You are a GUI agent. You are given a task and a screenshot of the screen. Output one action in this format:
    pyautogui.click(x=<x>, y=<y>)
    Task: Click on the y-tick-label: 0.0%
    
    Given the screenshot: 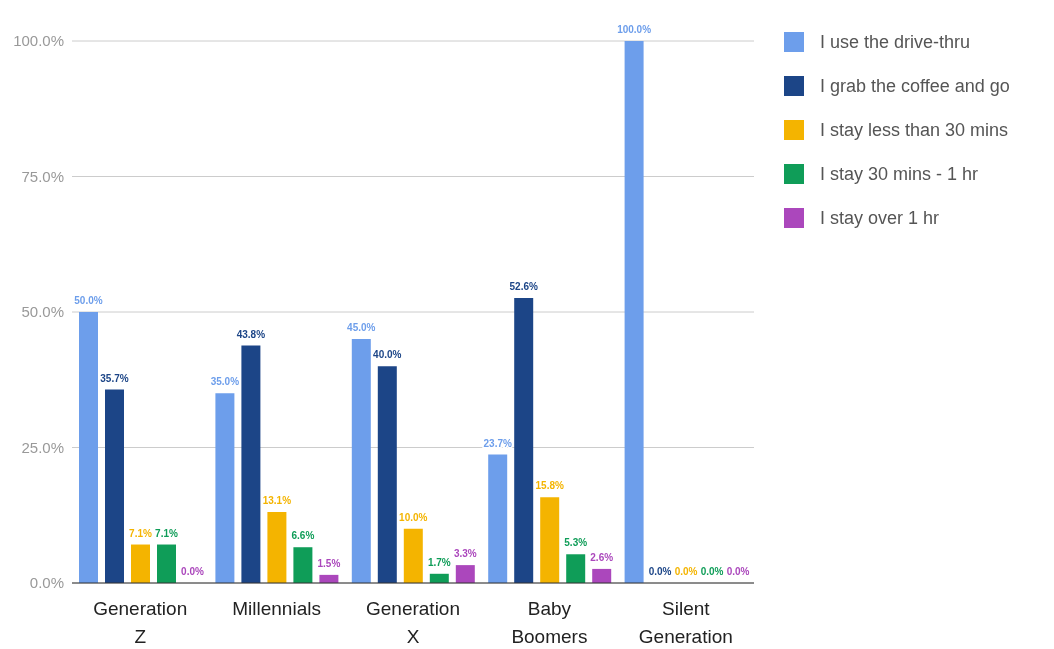 What is the action you would take?
    pyautogui.click(x=46, y=583)
    